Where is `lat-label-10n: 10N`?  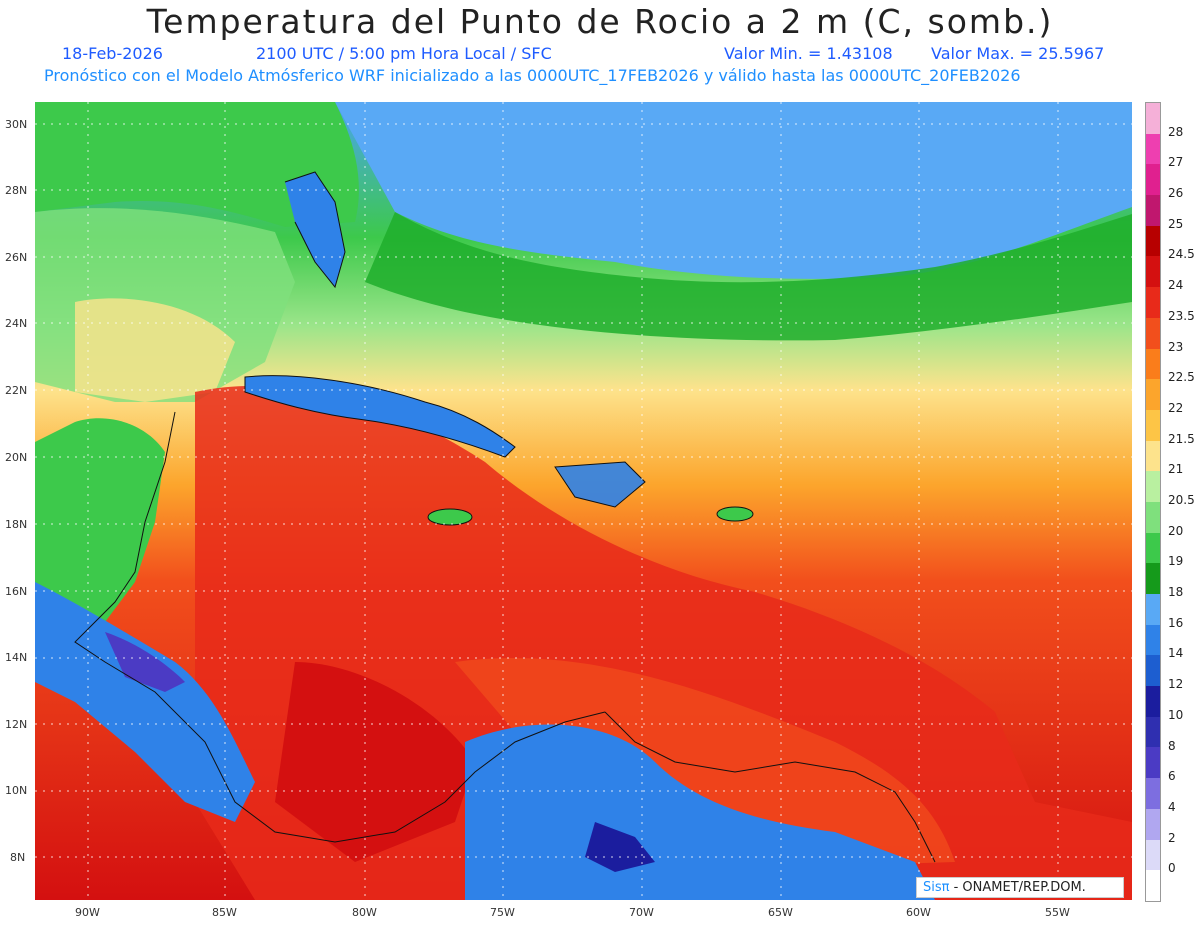 lat-label-10n: 10N is located at coordinates (16, 790).